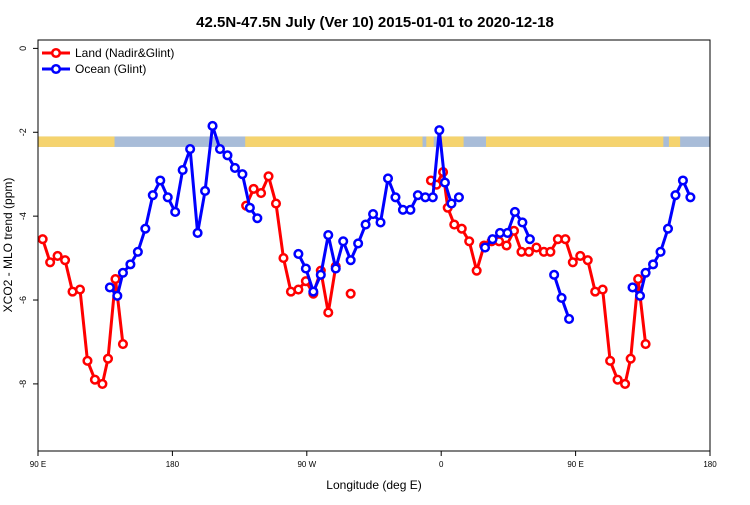 The image size is (750, 505). I want to click on y-axis: 0 -2 -4 -6 -8, so click(28, 217).